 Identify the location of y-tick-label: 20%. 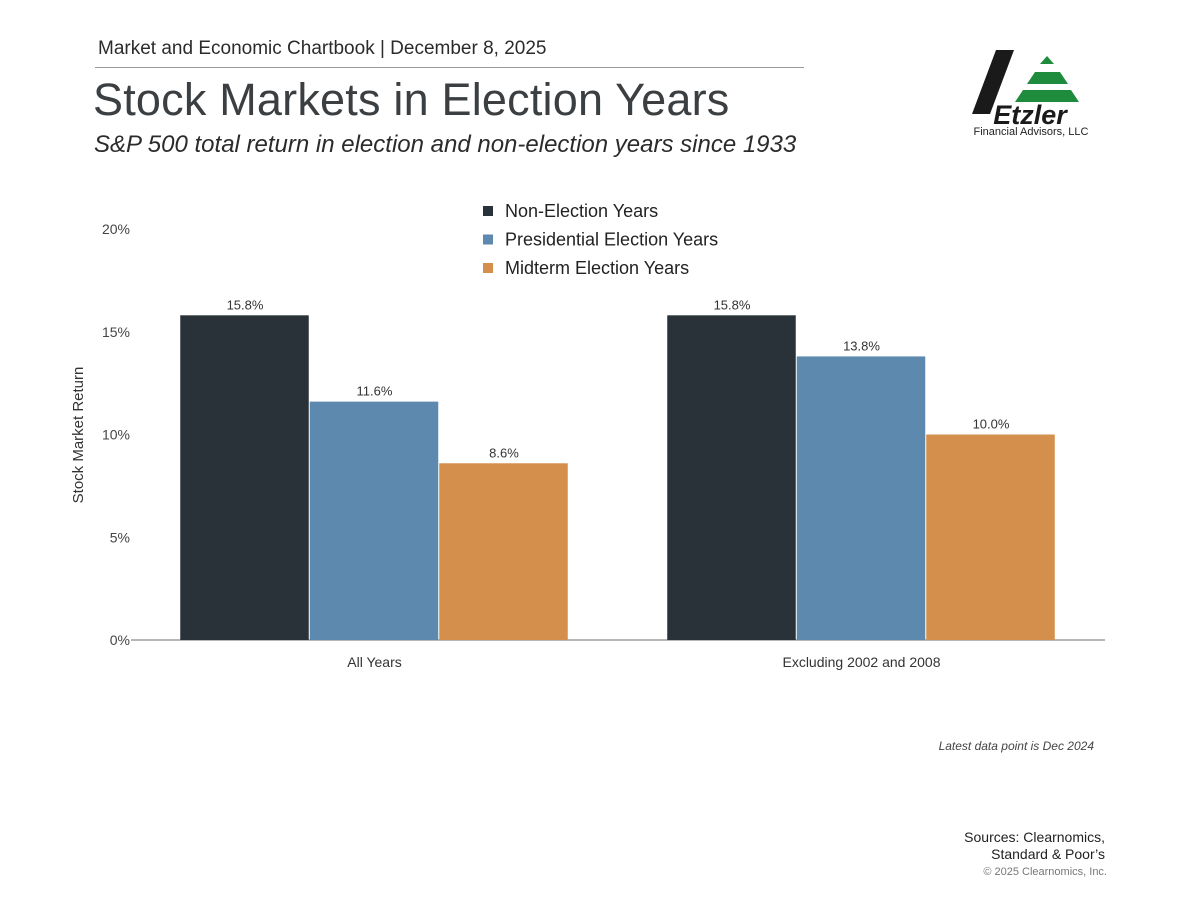
(116, 229).